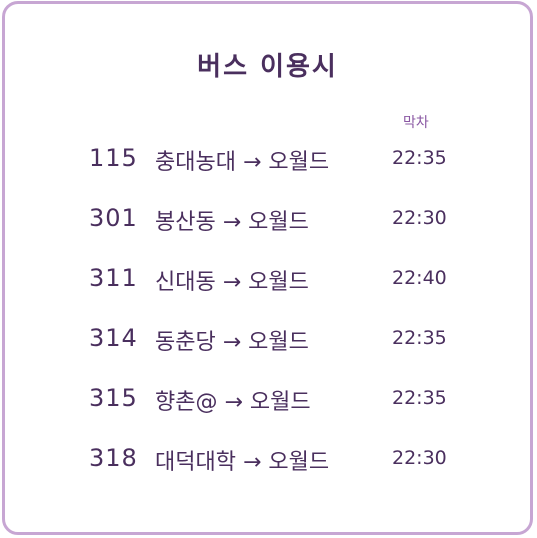 This screenshot has height=538, width=537. I want to click on route-text: 동춘당 → 오월드, so click(232, 342).